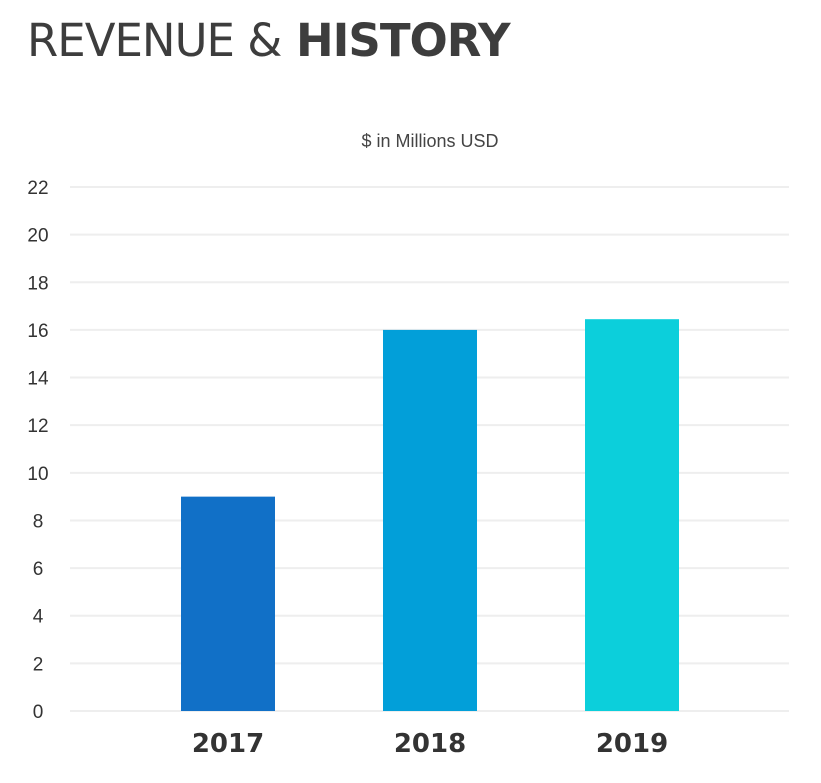 Image resolution: width=821 pixels, height=783 pixels. What do you see at coordinates (38, 712) in the screenshot?
I see `y-tick-label: 0` at bounding box center [38, 712].